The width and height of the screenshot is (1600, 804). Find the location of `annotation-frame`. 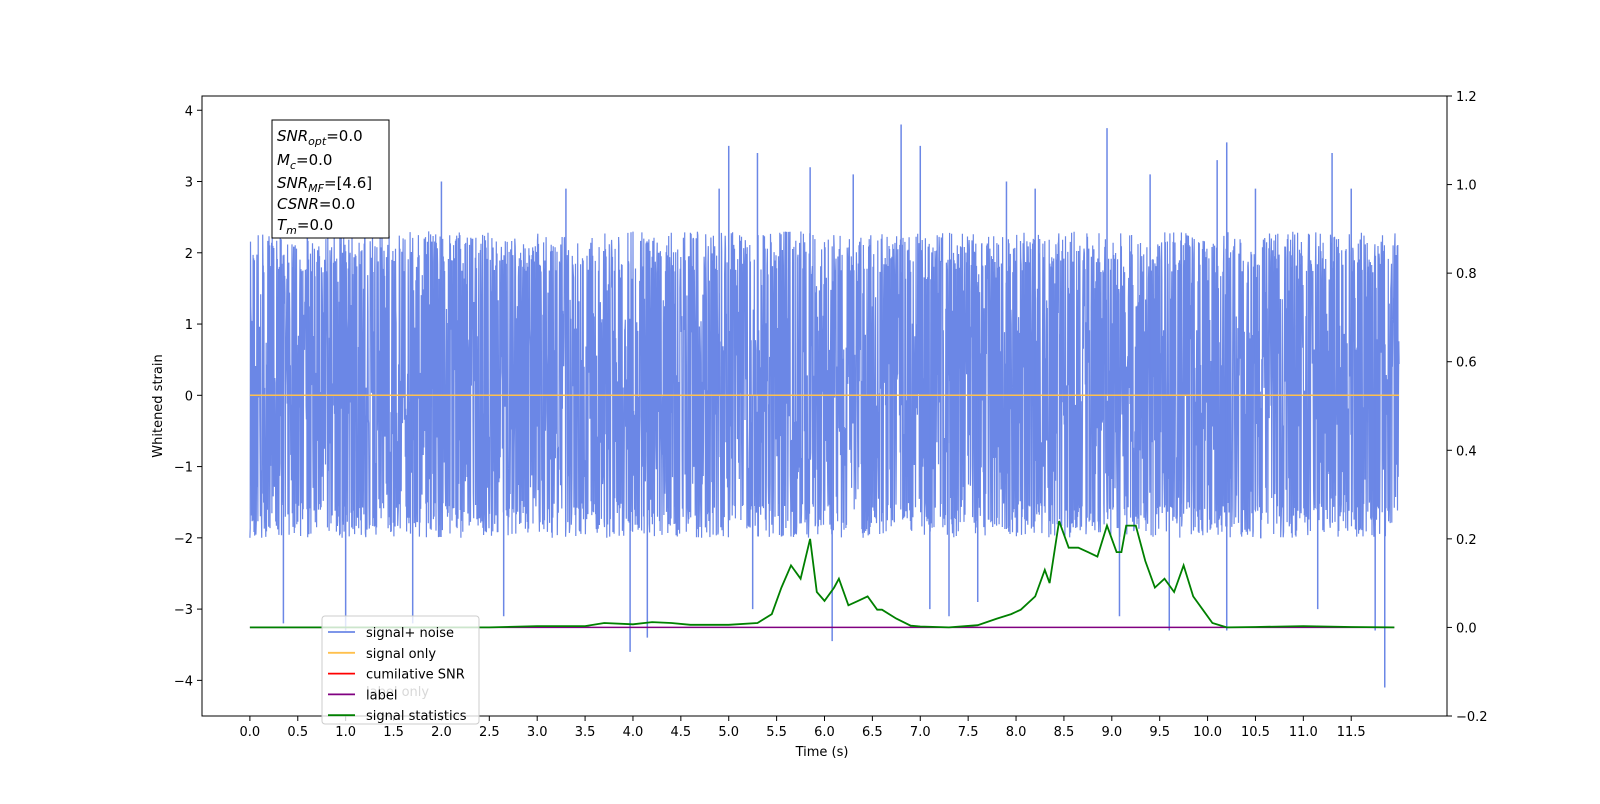

annotation-frame is located at coordinates (330, 179).